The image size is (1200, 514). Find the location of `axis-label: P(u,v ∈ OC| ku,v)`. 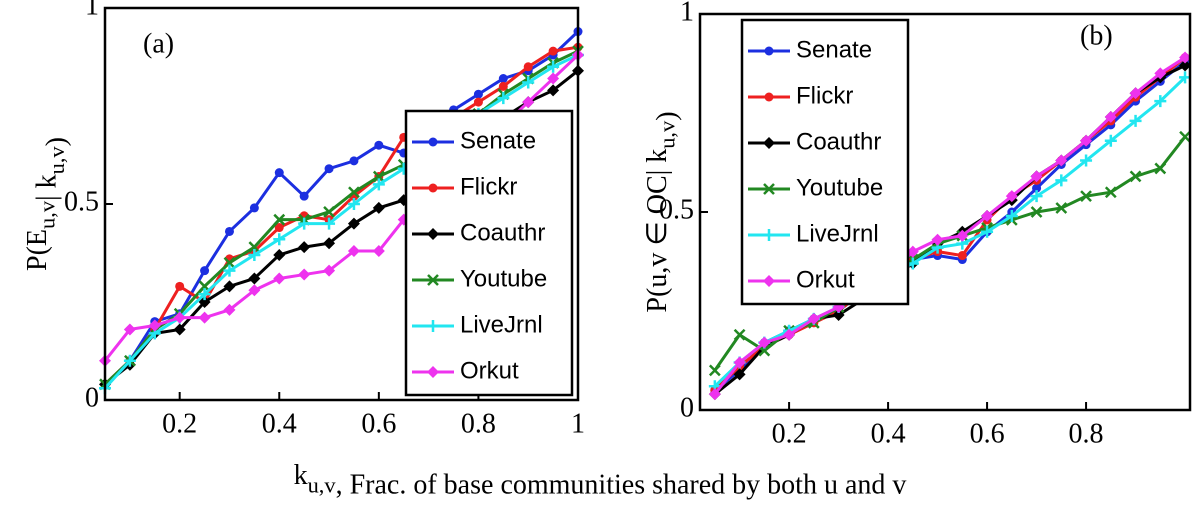

axis-label: P(u,v ∈ OC| ku,v) is located at coordinates (662, 211).